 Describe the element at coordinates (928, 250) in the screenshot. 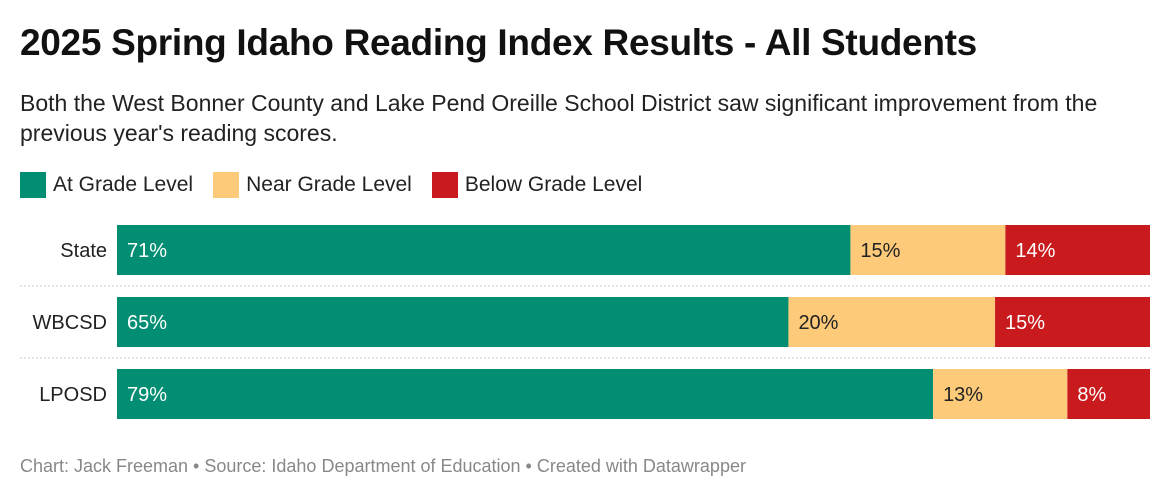

I see `bar-state-near-grade-level` at that location.